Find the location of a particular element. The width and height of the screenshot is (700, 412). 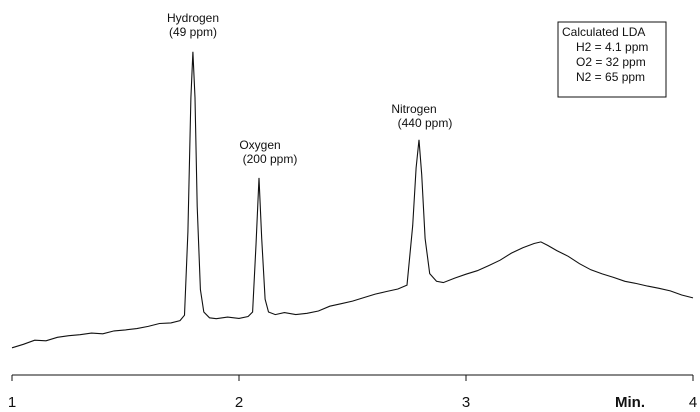

annotation: (440 ppm) is located at coordinates (425, 123).